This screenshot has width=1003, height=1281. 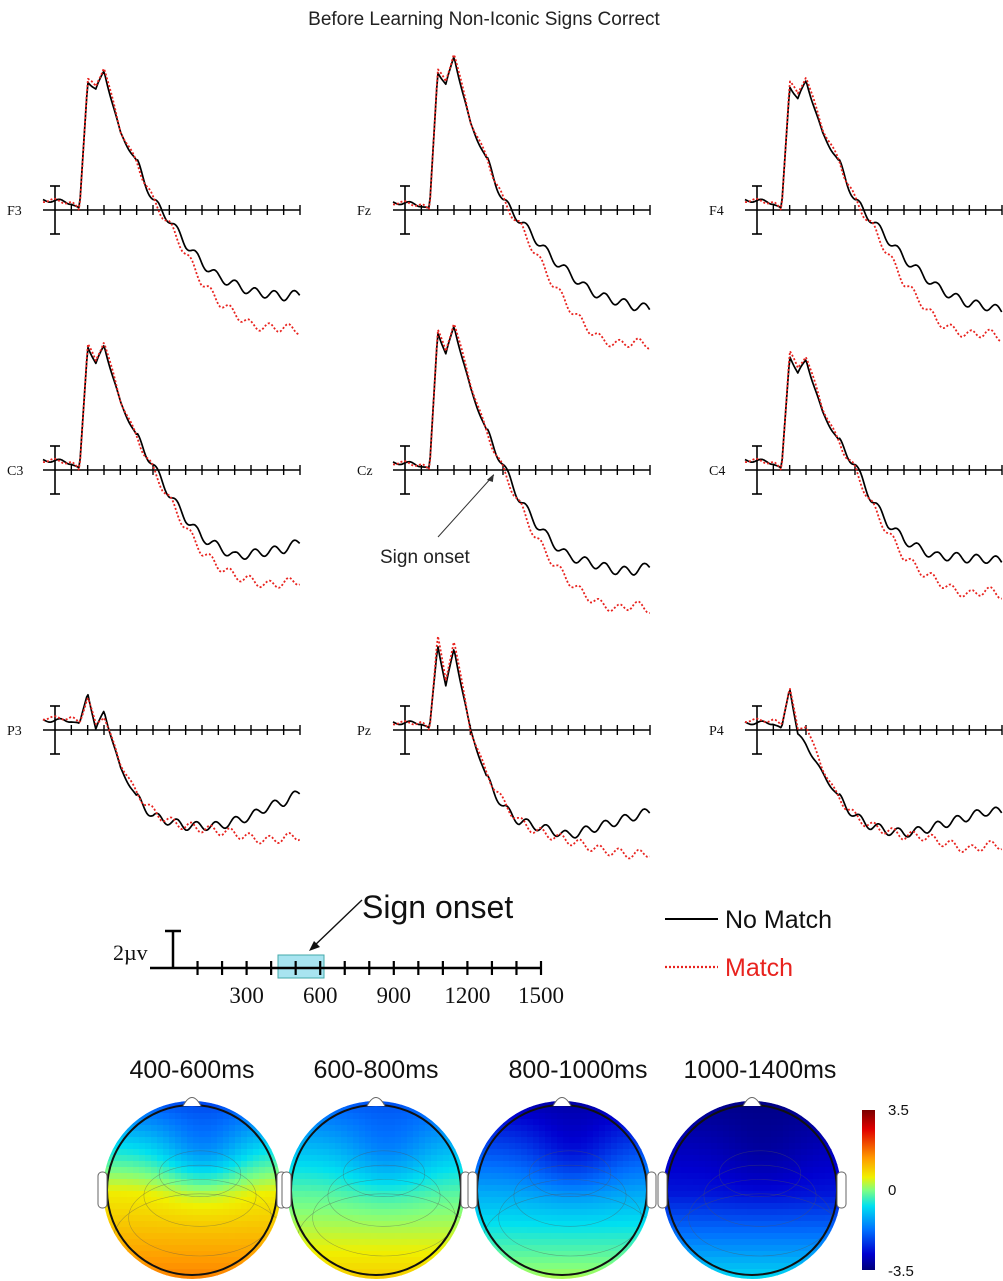 What do you see at coordinates (246, 995) in the screenshot?
I see `scale-tick-label: 300` at bounding box center [246, 995].